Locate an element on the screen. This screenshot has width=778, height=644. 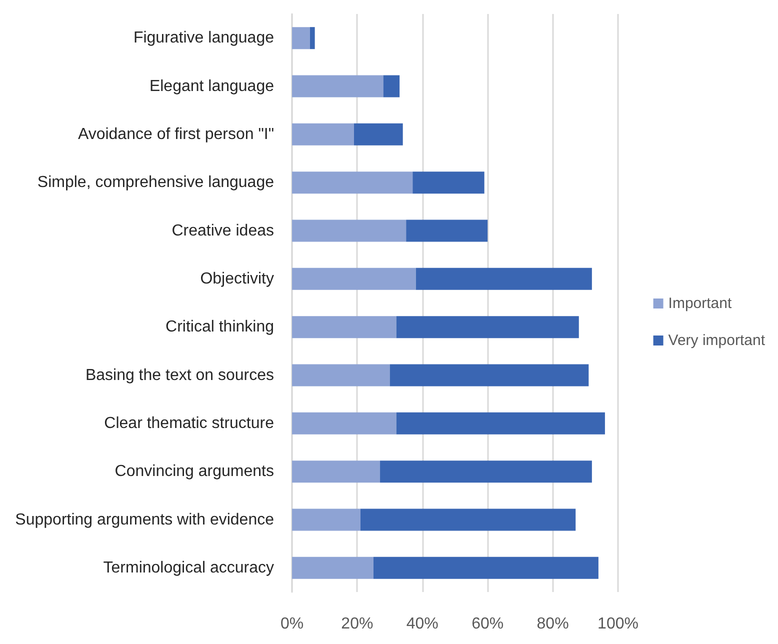
x-tick-label: 0% is located at coordinates (292, 624).